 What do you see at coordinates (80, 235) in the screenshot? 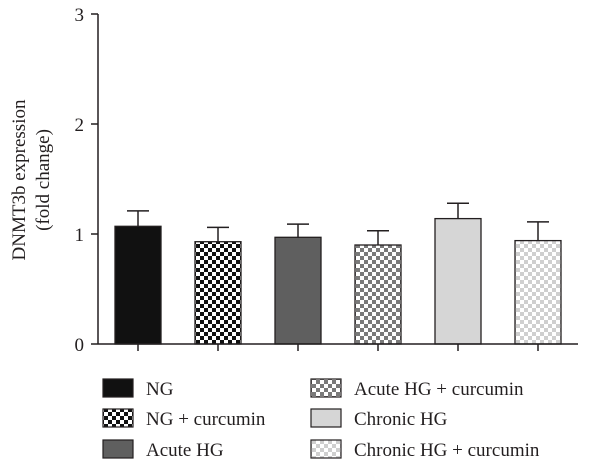
I see `y-tick-label: 1` at bounding box center [80, 235].